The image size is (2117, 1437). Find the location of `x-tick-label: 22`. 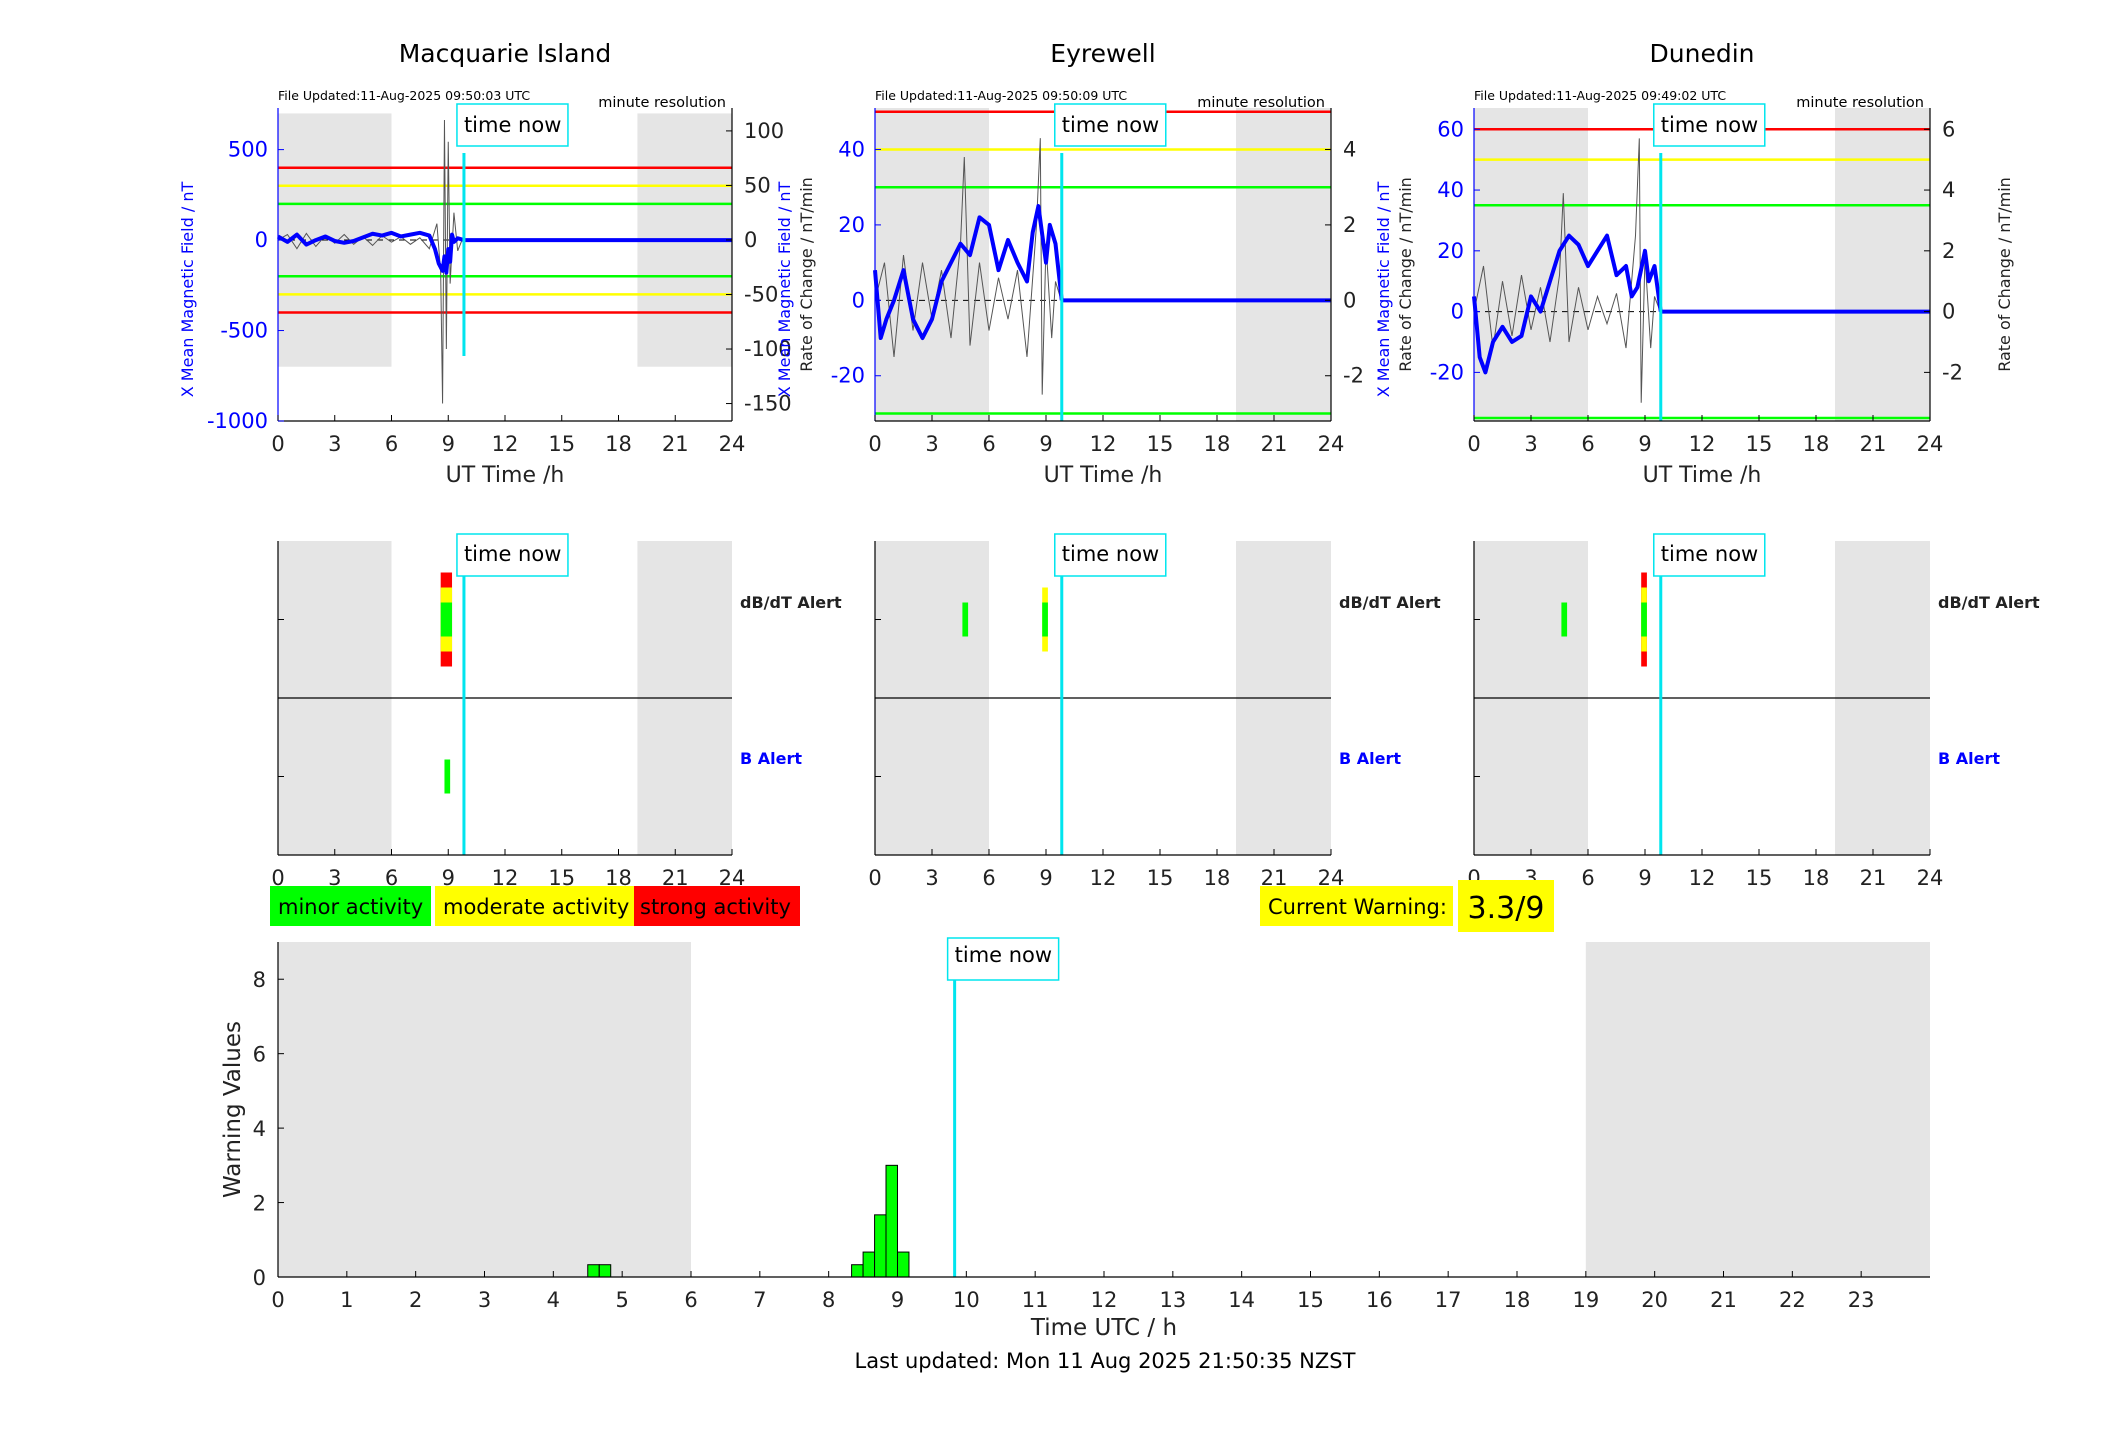

x-tick-label: 22 is located at coordinates (1792, 1300).